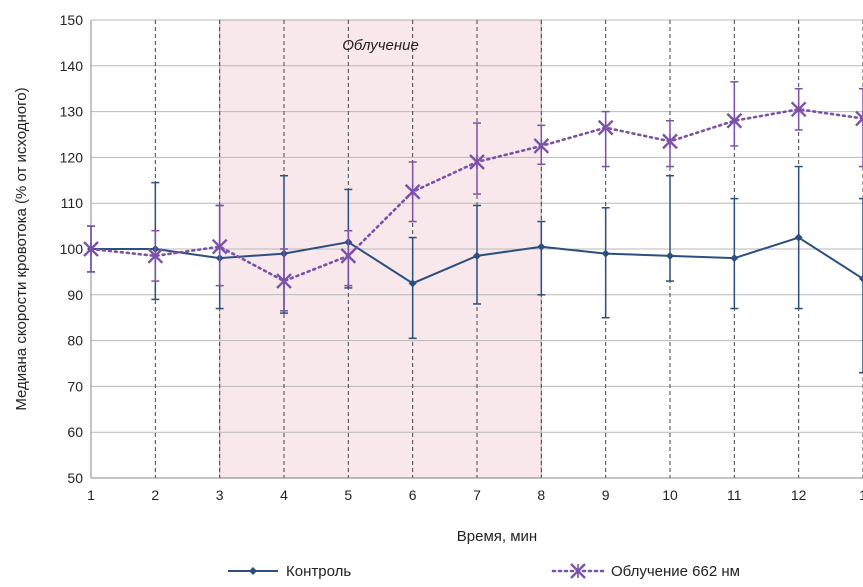  I want to click on x-tick-label: 2, so click(155, 495).